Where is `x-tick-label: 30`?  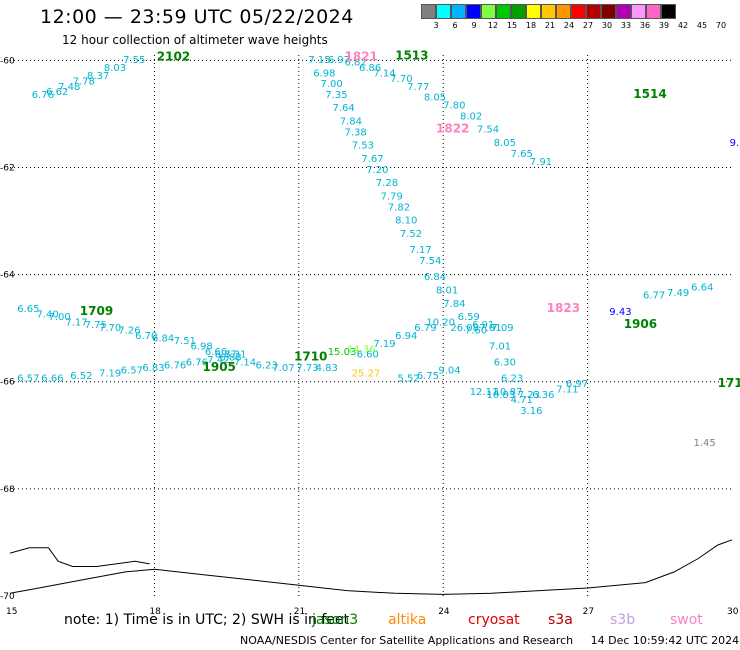 x-tick-label: 30 is located at coordinates (733, 612).